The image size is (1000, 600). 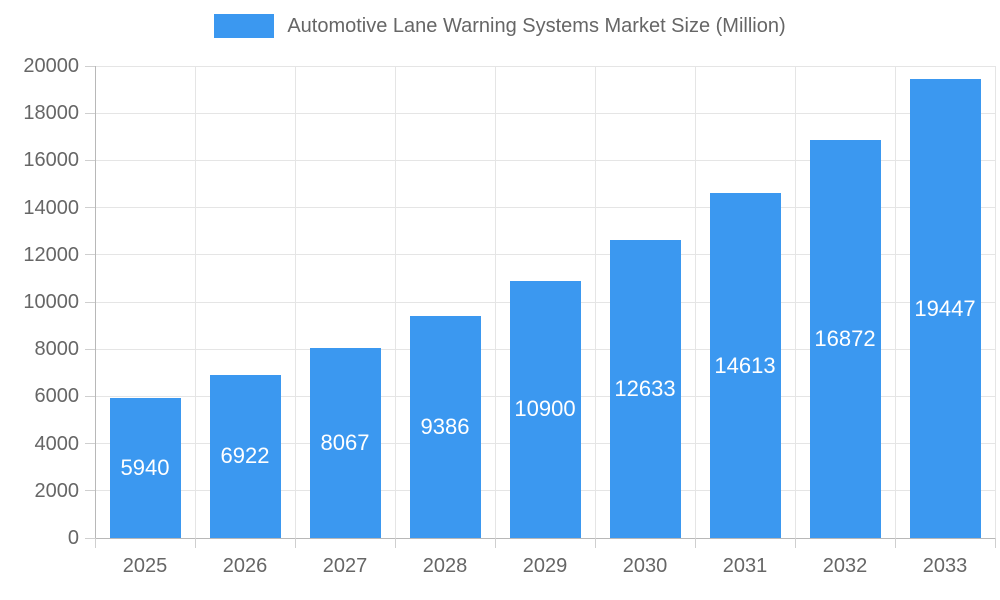 I want to click on bar-2029: 10900, so click(x=545, y=409).